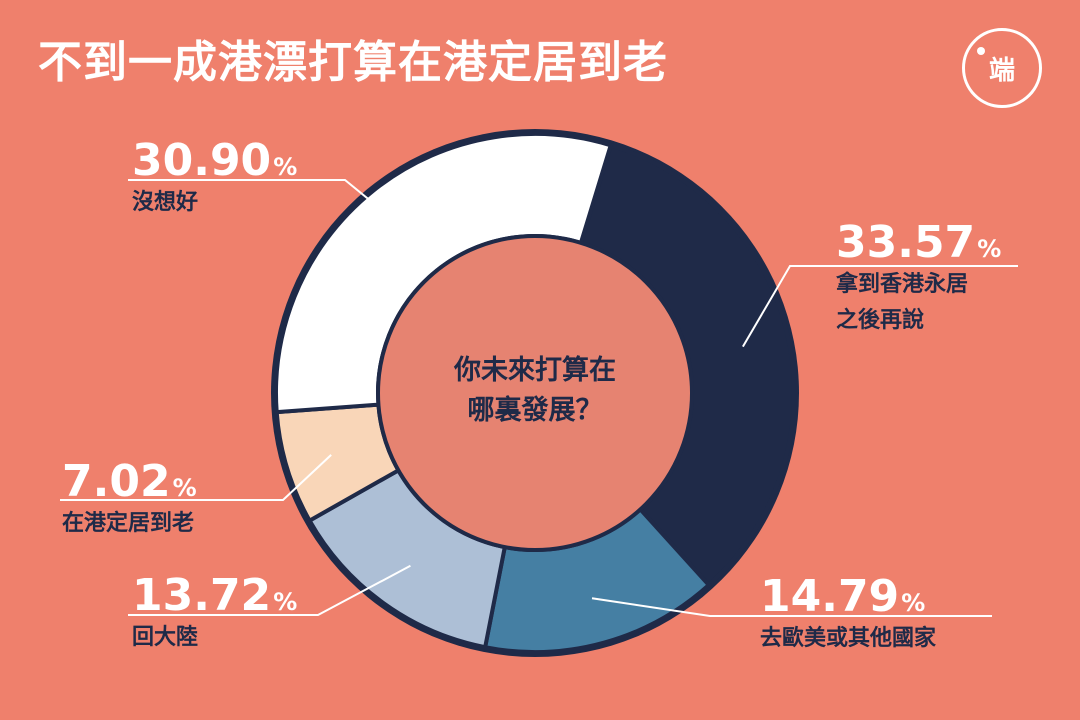 The height and width of the screenshot is (720, 1080). Describe the element at coordinates (829, 596) in the screenshot. I see `slice-value-label: 14.79` at that location.